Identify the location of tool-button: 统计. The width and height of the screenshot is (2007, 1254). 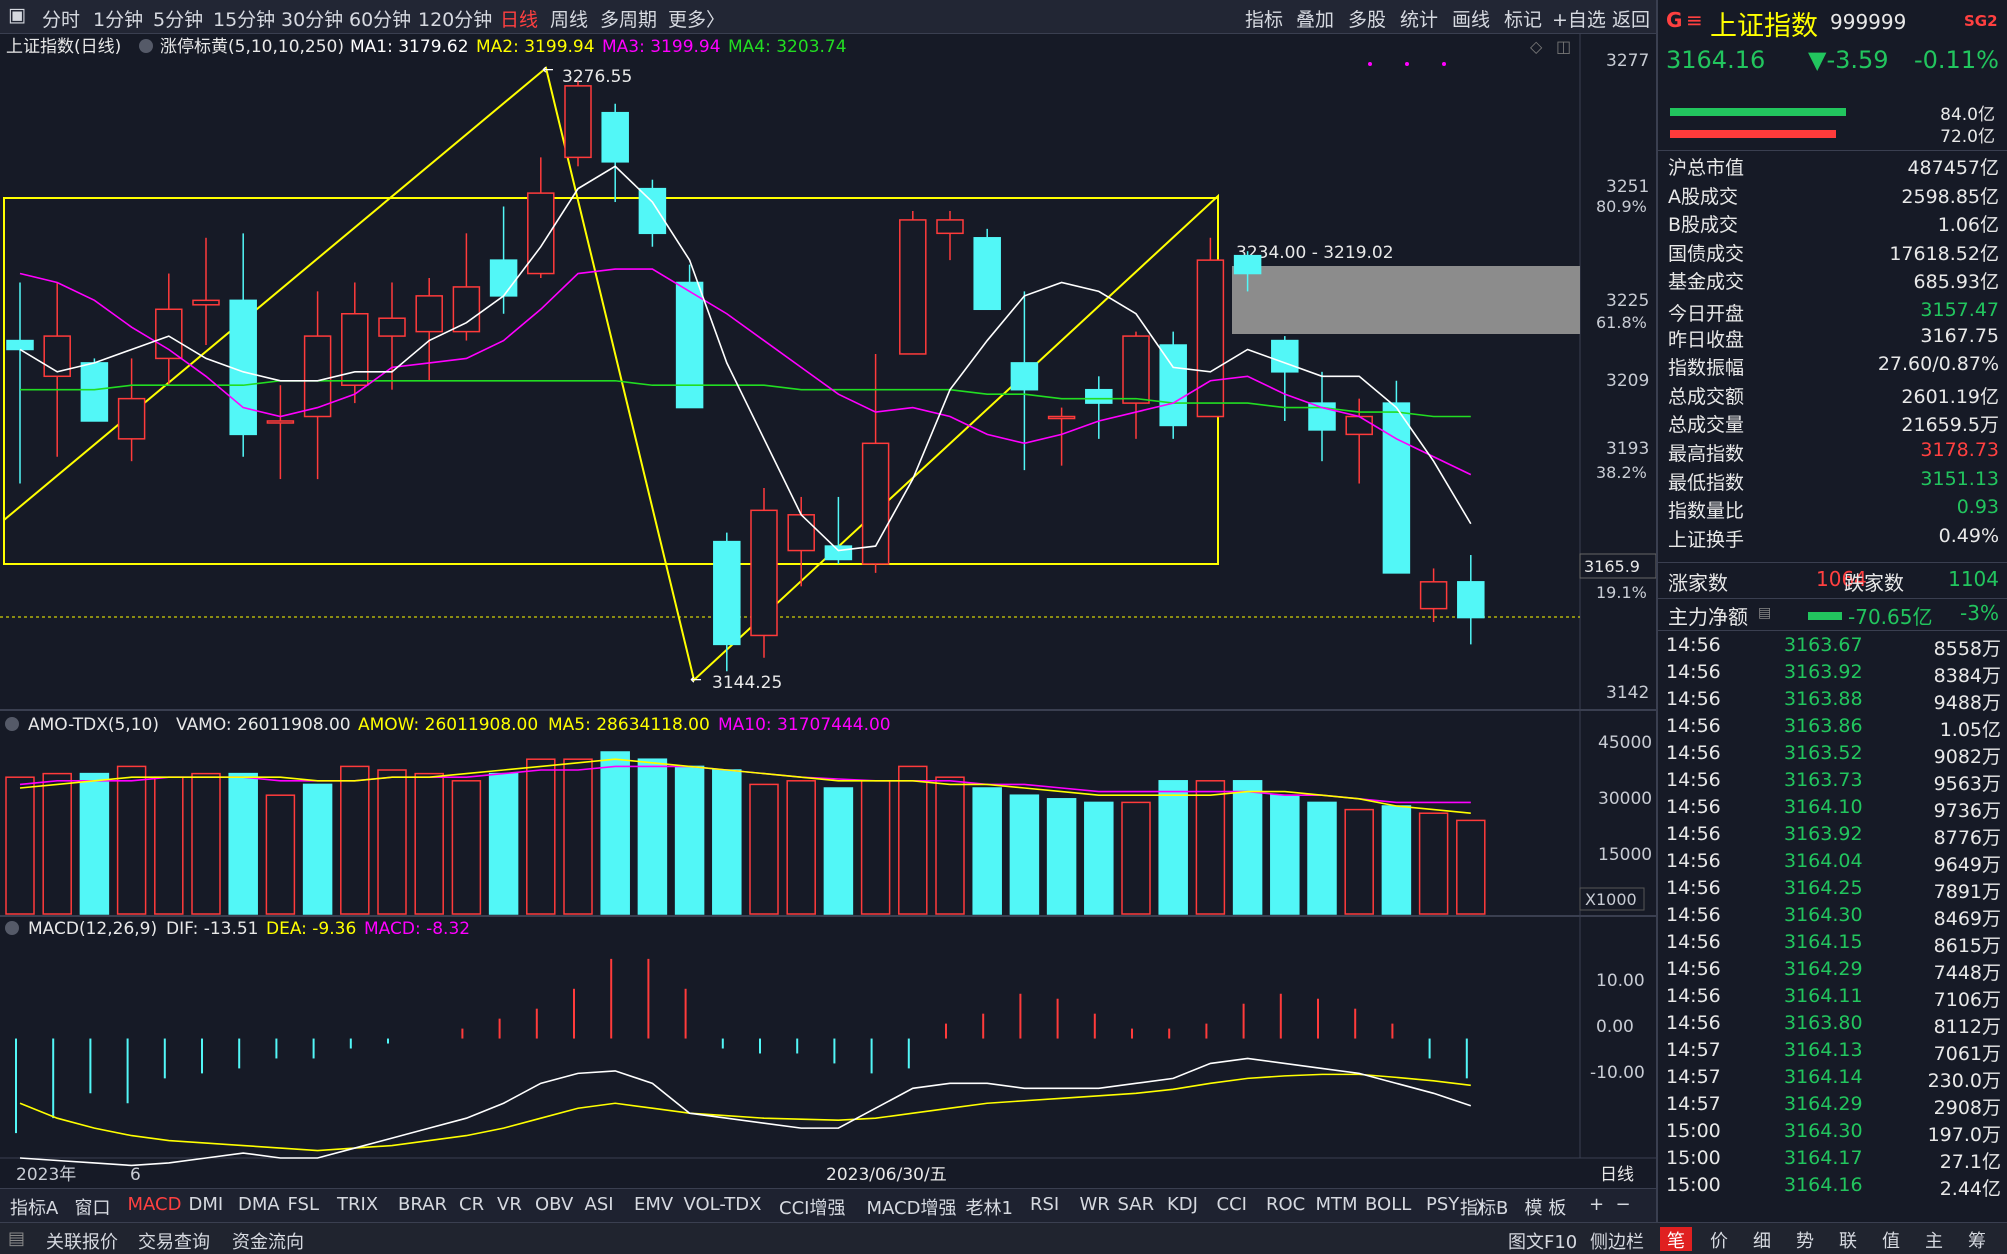
(1419, 20).